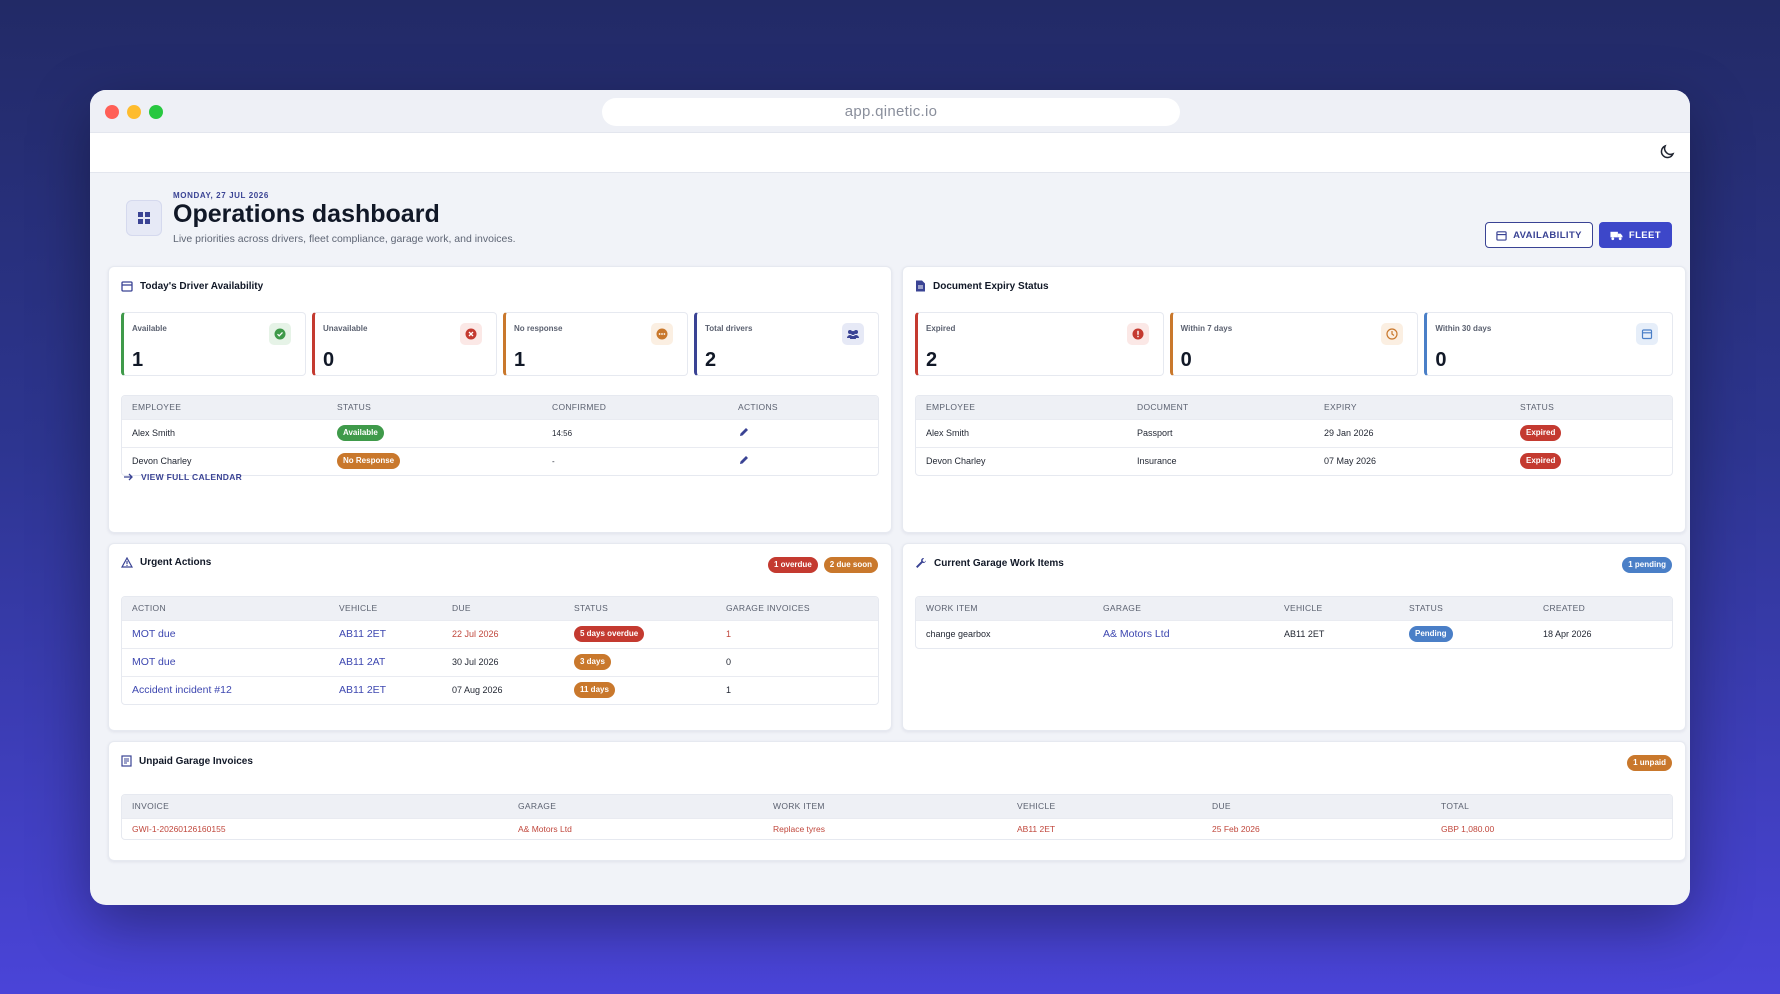 The width and height of the screenshot is (1780, 994). What do you see at coordinates (192, 286) in the screenshot?
I see `card-title: Today's Driver Availability` at bounding box center [192, 286].